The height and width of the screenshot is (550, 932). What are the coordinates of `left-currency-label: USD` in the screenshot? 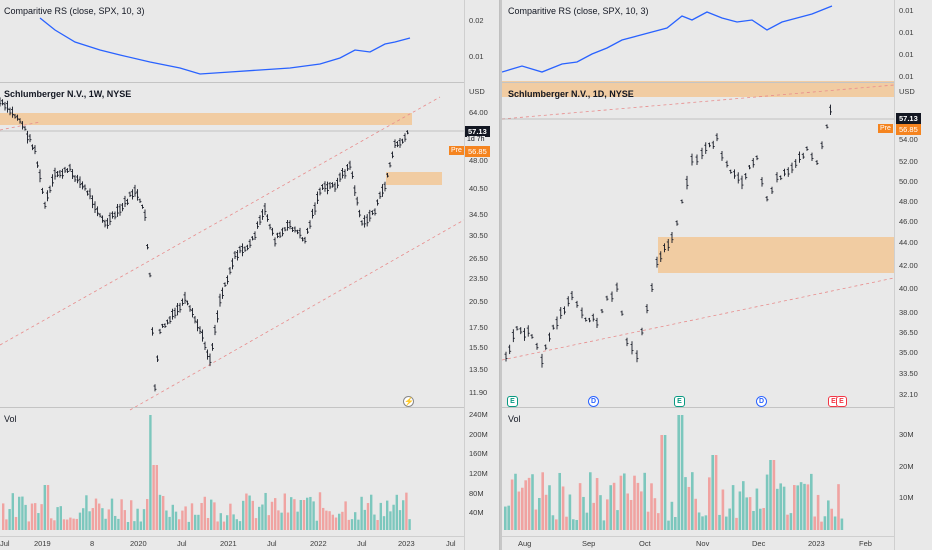 It's located at (477, 91).